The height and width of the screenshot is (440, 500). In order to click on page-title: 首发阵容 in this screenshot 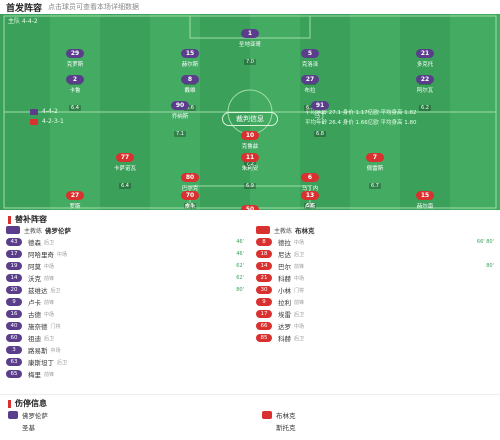, I will do `click(24, 8)`.